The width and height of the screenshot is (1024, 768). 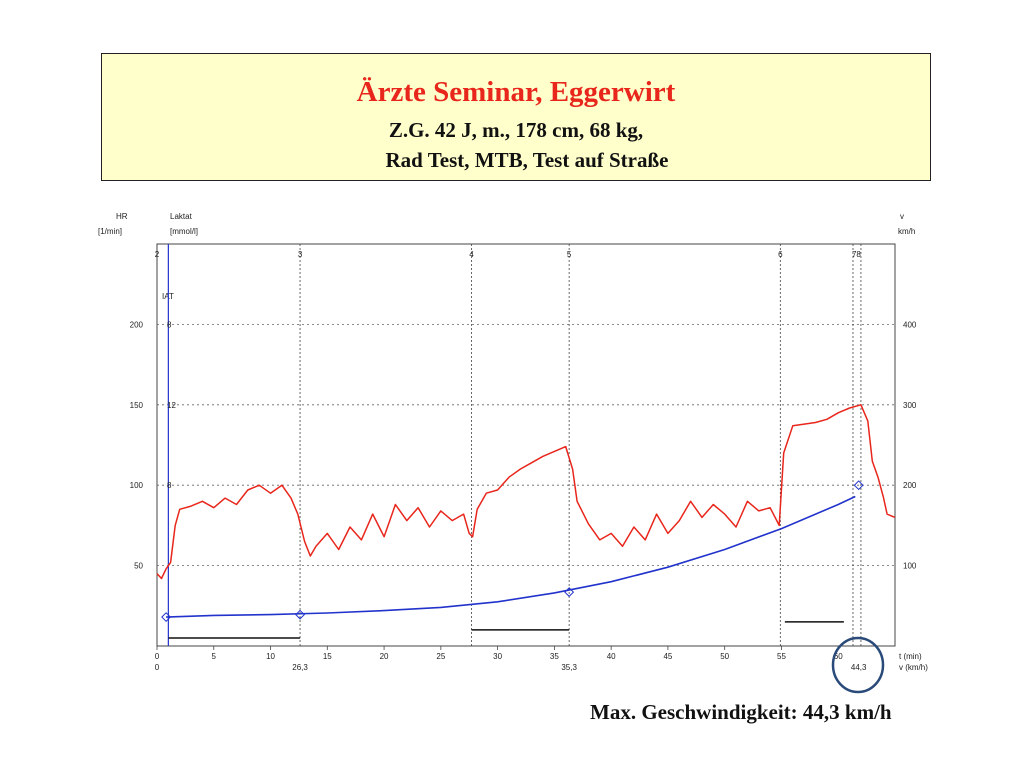 I want to click on time-tick-label: 55, so click(x=781, y=656).